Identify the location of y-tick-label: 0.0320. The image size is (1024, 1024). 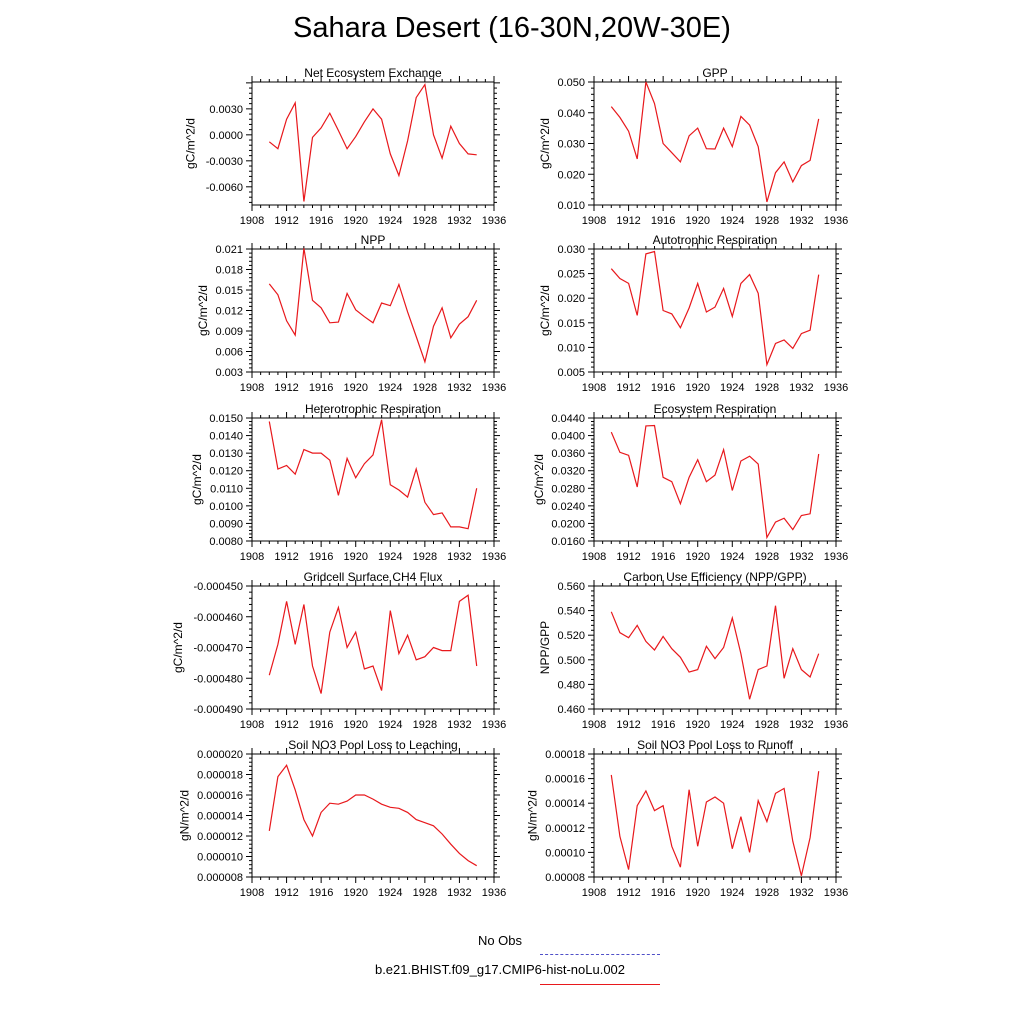
(568, 472).